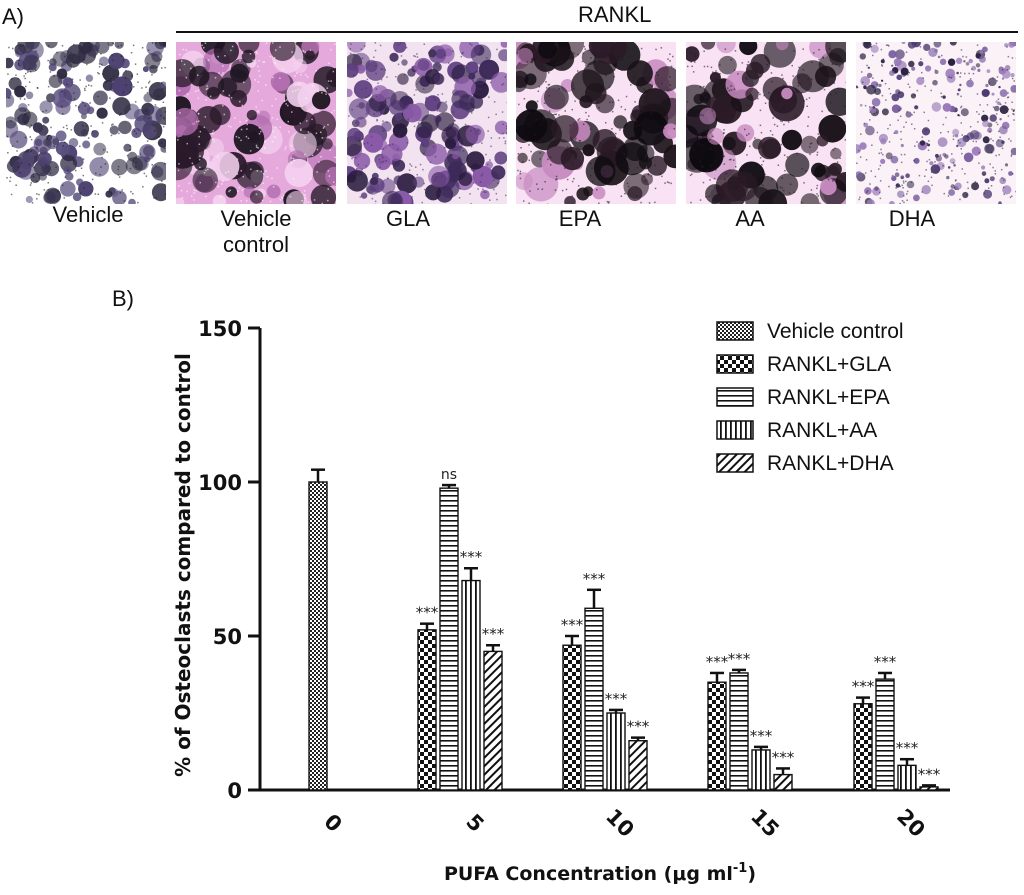 Image resolution: width=1024 pixels, height=895 pixels. Describe the element at coordinates (829, 364) in the screenshot. I see `legend-label: RANKL+GLA` at that location.